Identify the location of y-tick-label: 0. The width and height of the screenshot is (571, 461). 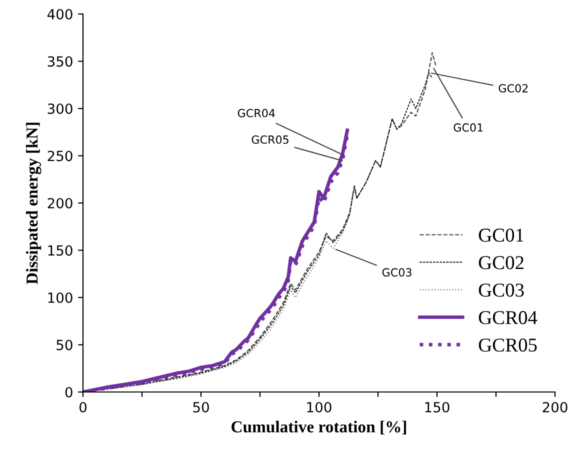
(68, 392).